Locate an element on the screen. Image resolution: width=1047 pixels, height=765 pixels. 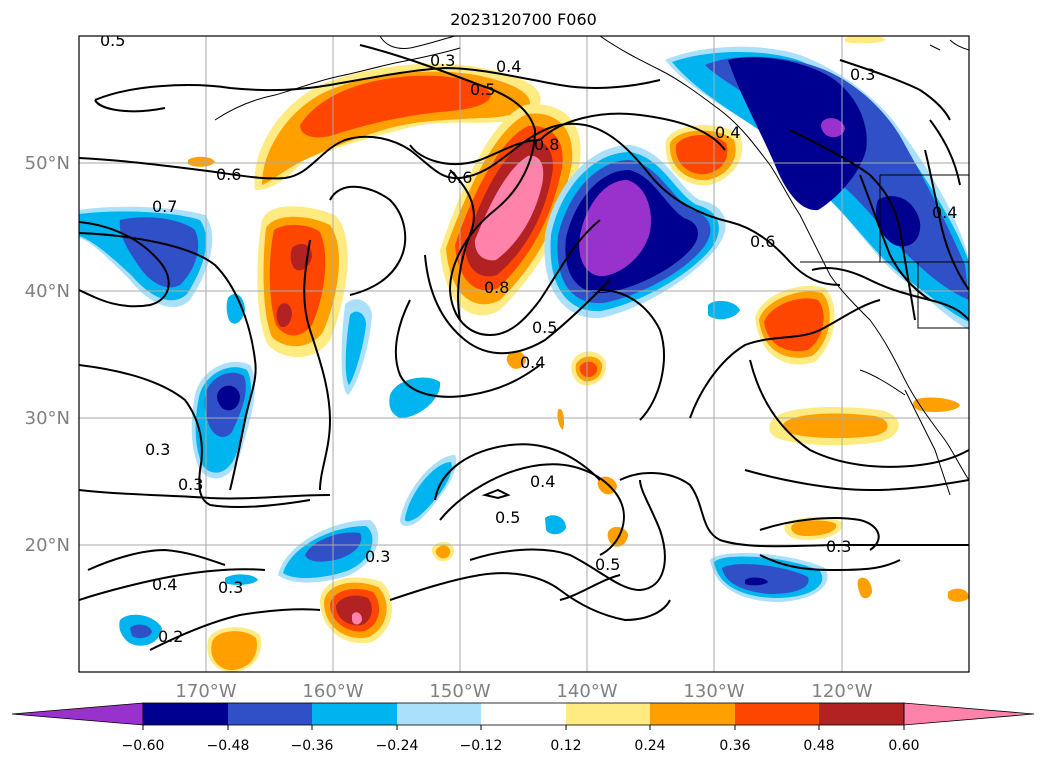
colorbar-tick-label: −0.12 is located at coordinates (481, 746).